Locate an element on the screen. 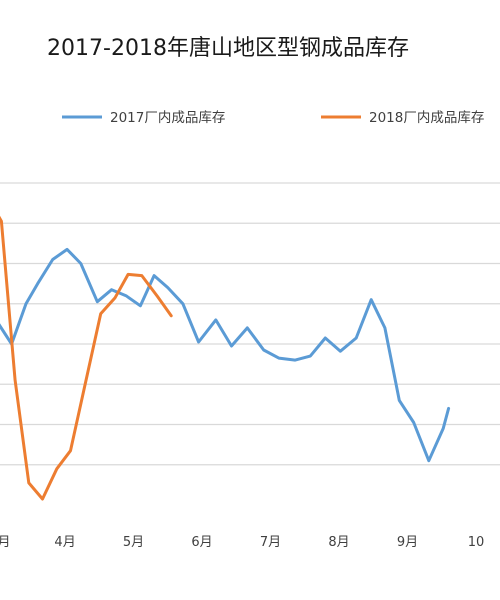 This screenshot has width=500, height=600. x-tick-label-6: 10 is located at coordinates (476, 542).